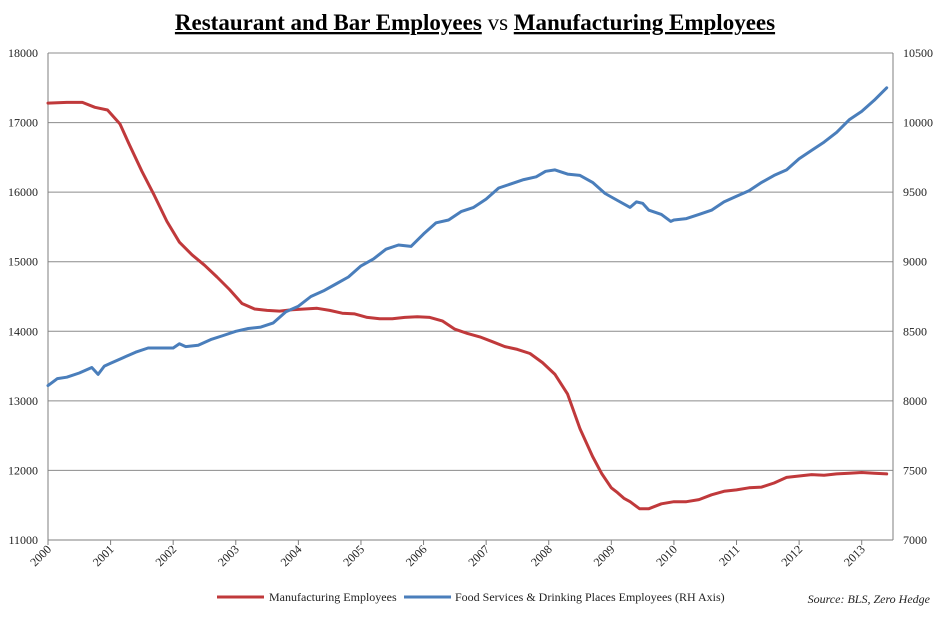 The image size is (951, 617). What do you see at coordinates (291, 555) in the screenshot?
I see `x-tick-label: 2004` at bounding box center [291, 555].